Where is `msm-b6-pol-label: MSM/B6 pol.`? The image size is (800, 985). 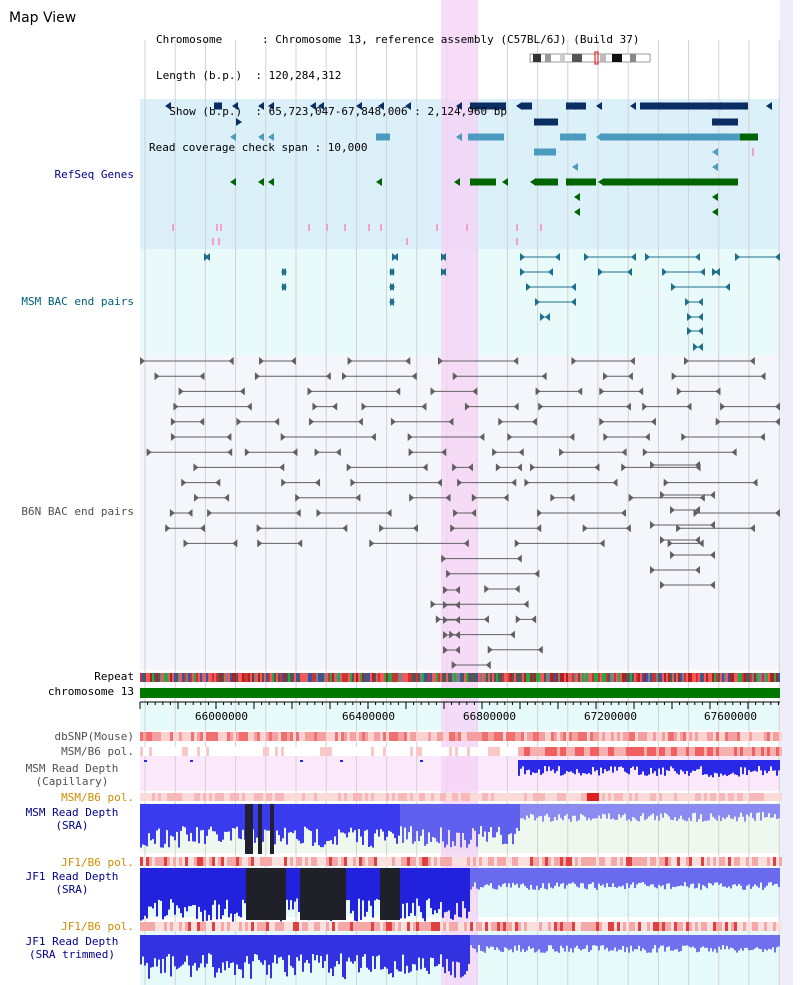
msm-b6-pol-label: MSM/B6 pol. is located at coordinates (97, 751).